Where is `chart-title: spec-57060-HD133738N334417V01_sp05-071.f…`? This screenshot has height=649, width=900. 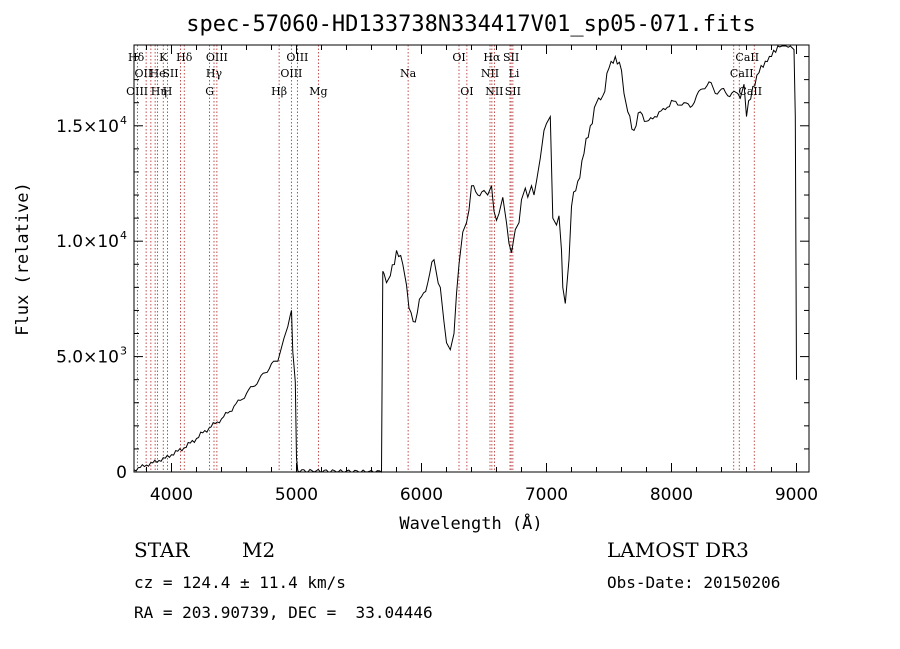 chart-title: spec-57060-HD133738N334417V01_sp05-071.f… is located at coordinates (471, 24).